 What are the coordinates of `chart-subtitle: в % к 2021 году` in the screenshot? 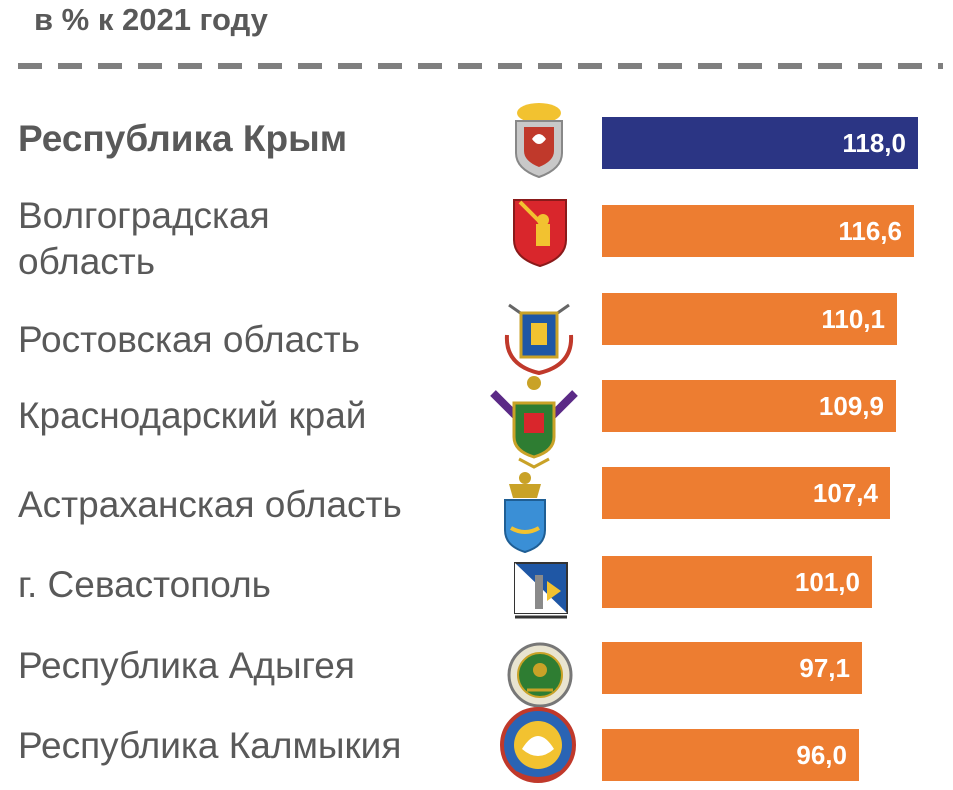 It's located at (151, 19).